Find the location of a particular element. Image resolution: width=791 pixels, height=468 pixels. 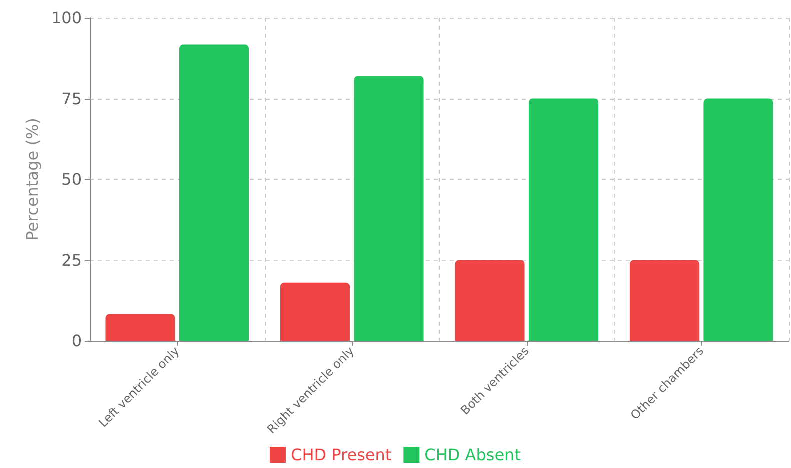

y-tick-label: 75 is located at coordinates (72, 98).